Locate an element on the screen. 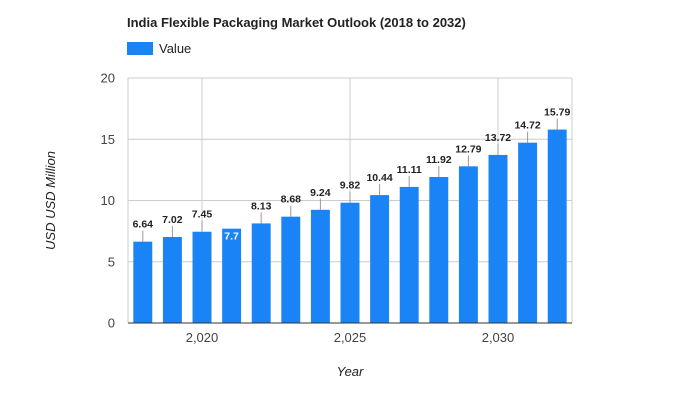 Image resolution: width=700 pixels, height=400 pixels. y-tick-label: 10 is located at coordinates (108, 200).